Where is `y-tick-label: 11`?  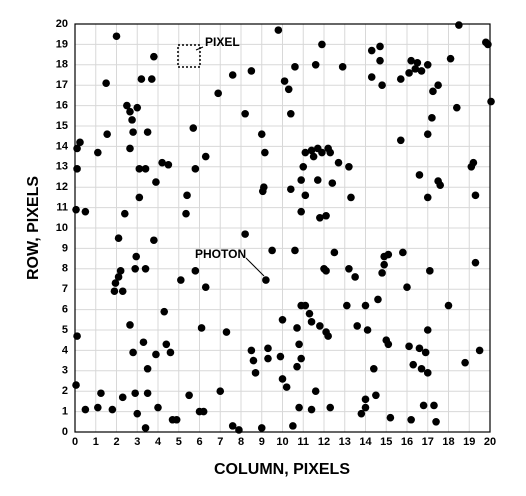 y-tick-label: 11 is located at coordinates (62, 208).